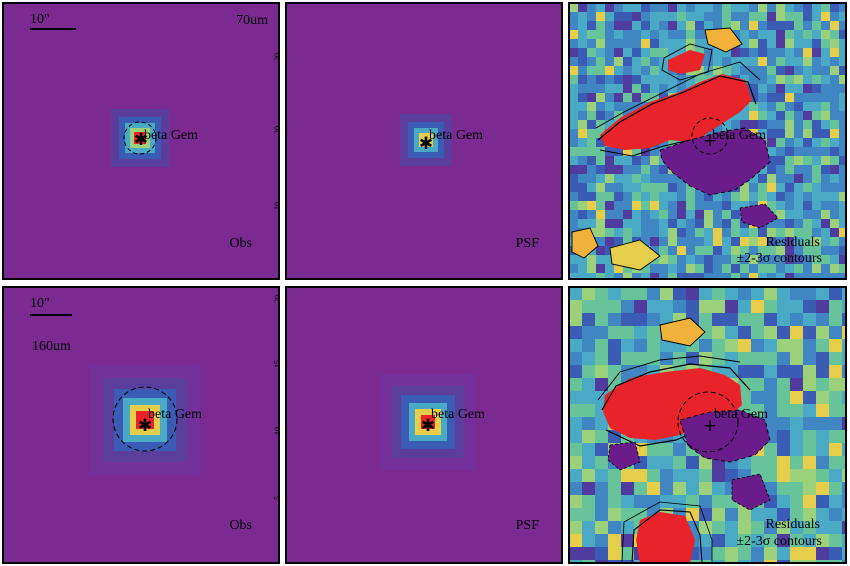 Image resolution: width=850 pixels, height=566 pixels. Describe the element at coordinates (277, 498) in the screenshot. I see `axis-tick-label: 5` at that location.